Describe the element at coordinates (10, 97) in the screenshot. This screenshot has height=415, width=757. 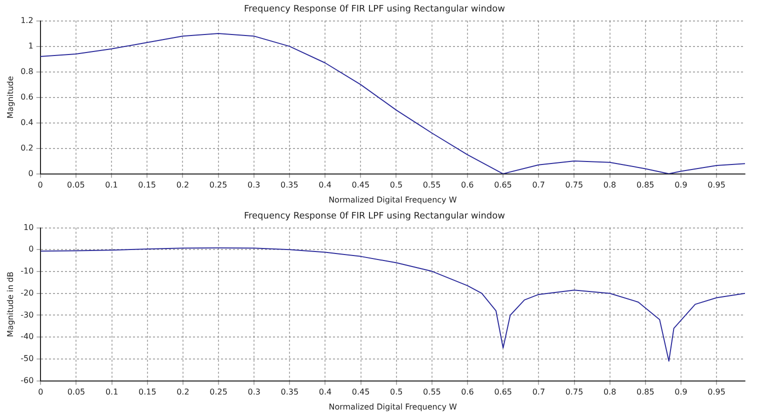
I see `y-axis-title: Magnitude` at that location.